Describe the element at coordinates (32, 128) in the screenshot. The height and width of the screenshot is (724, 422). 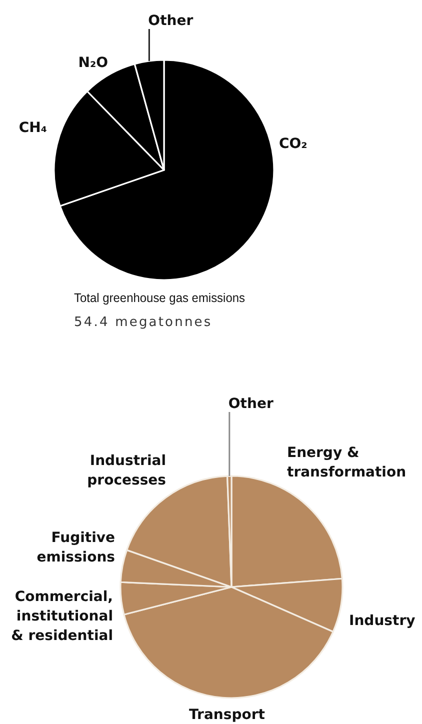
I see `slice-label: CH₄` at that location.